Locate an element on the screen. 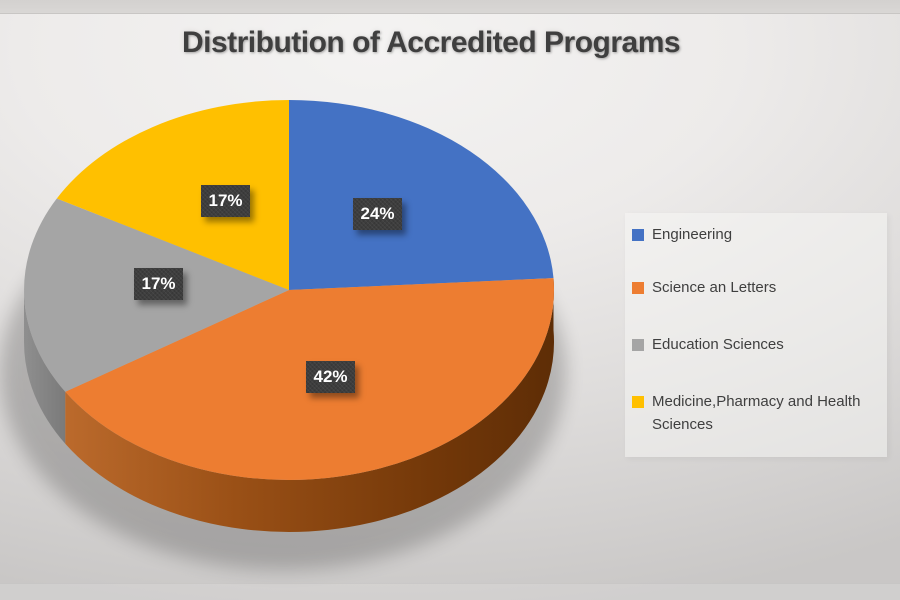 Image resolution: width=900 pixels, height=600 pixels. legend-label-engineering: Engineering is located at coordinates (692, 234).